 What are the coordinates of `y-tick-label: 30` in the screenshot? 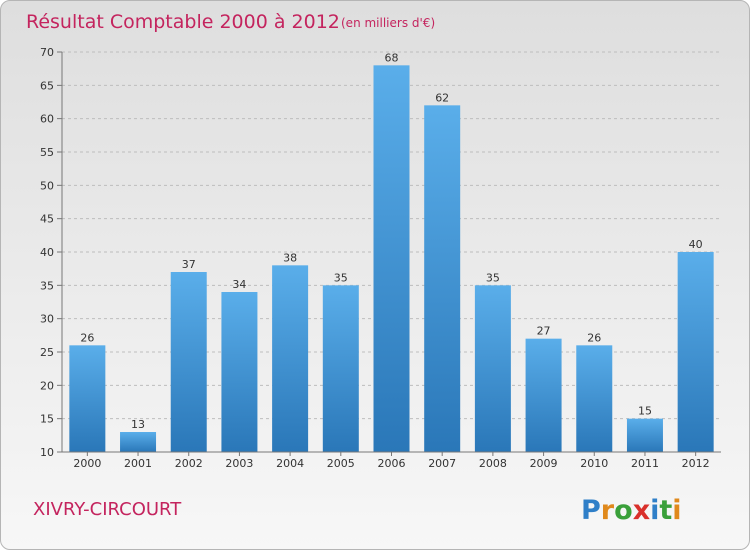 It's located at (47, 319).